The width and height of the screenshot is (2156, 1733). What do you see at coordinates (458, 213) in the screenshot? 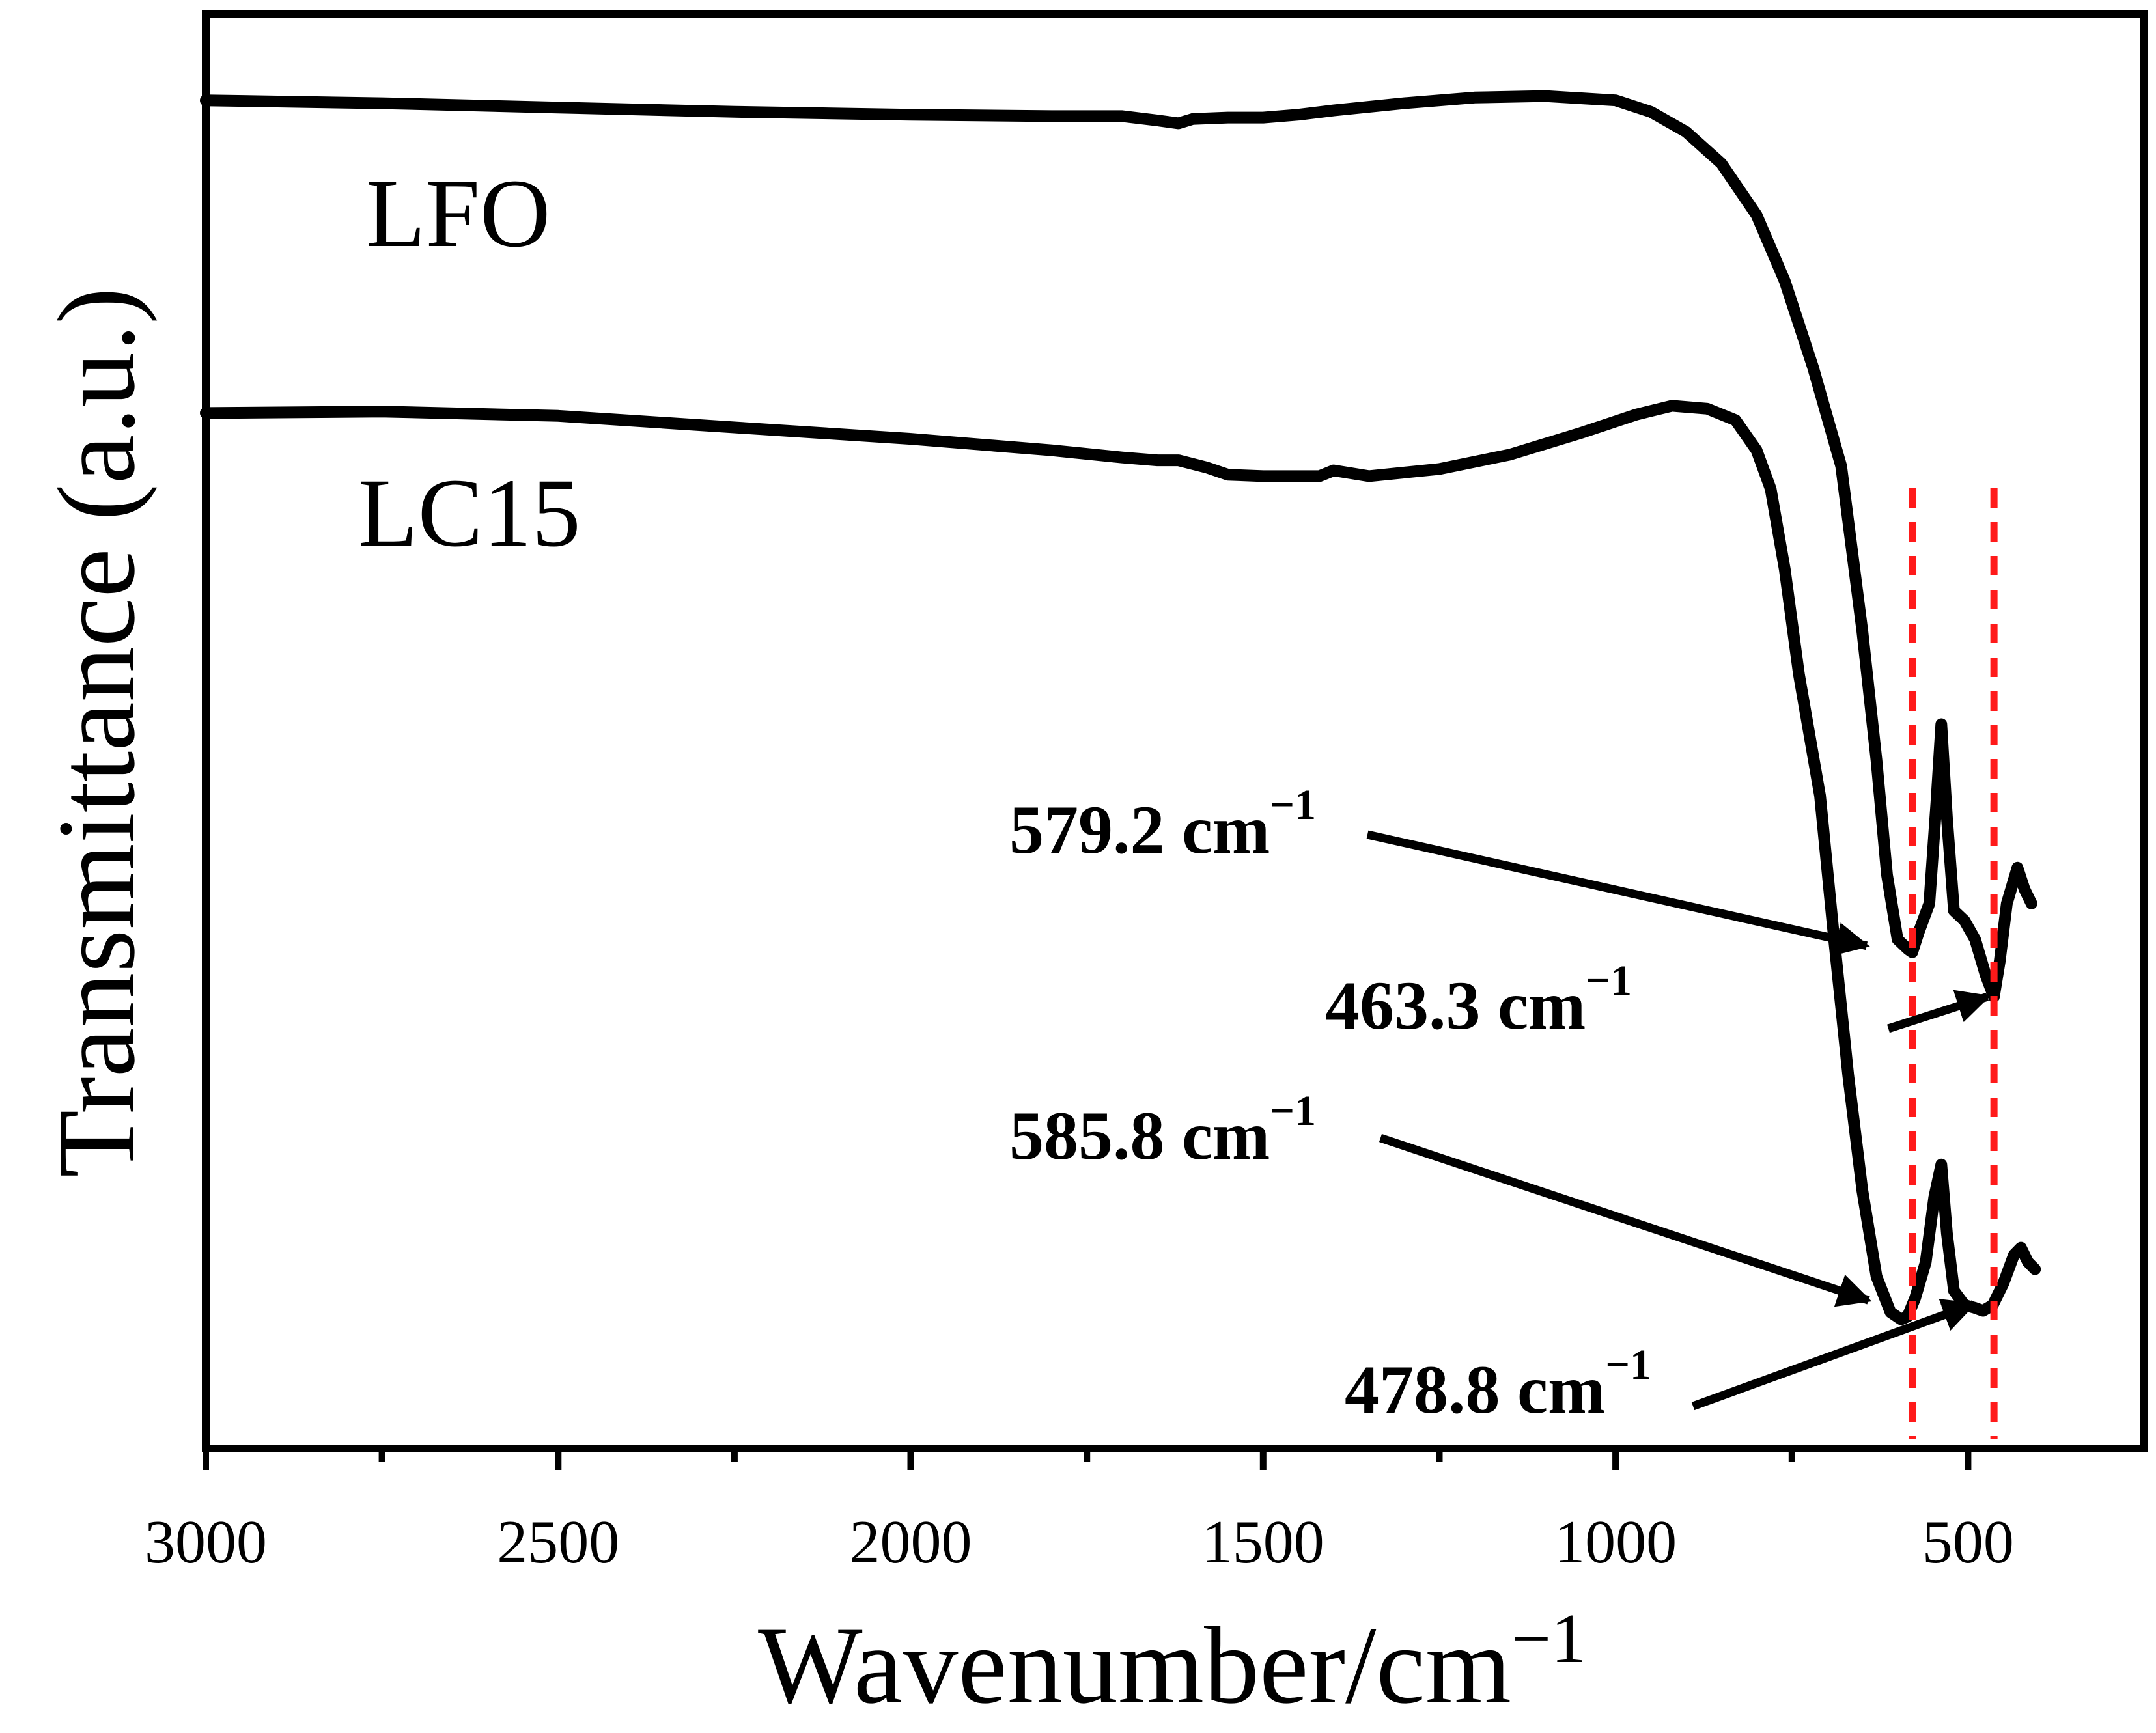
I see `series-label-lfo: LFO` at bounding box center [458, 213].